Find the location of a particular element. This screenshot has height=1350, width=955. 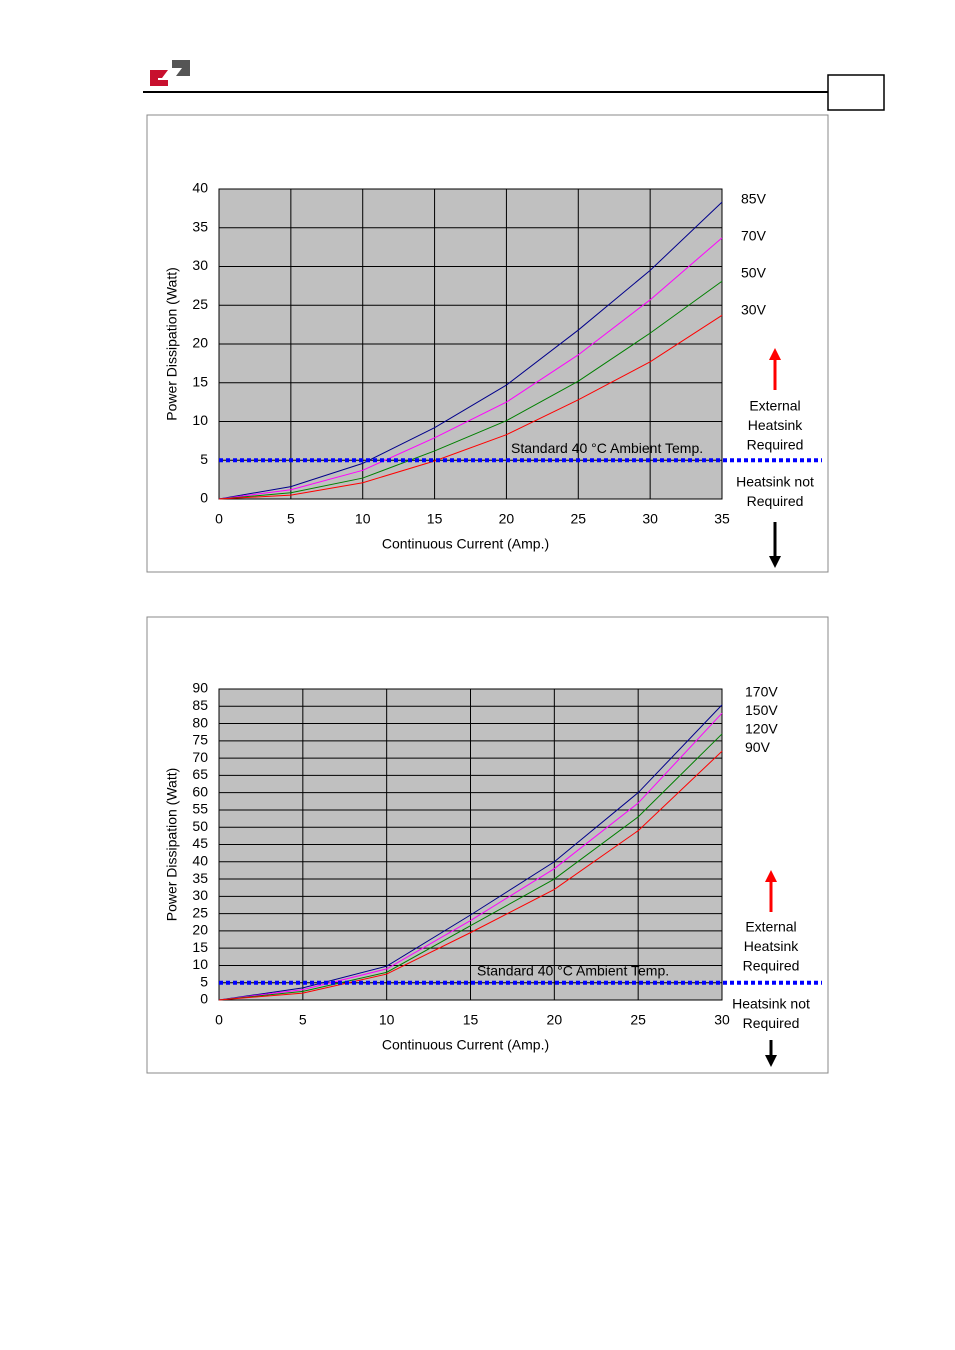

logo is located at coordinates (170, 73).